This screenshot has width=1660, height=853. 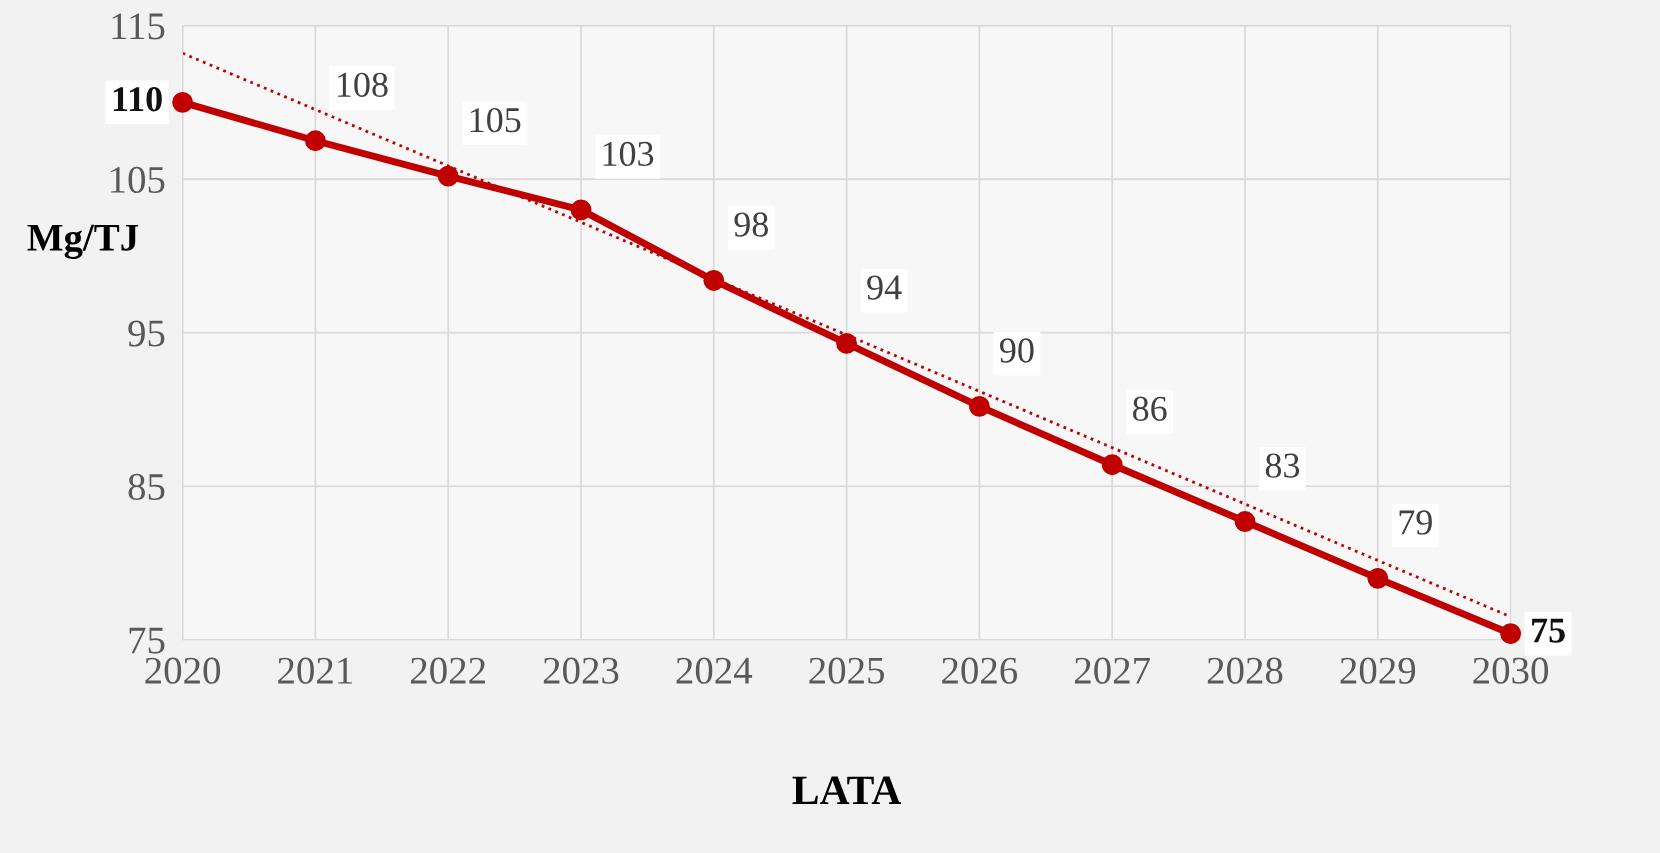 I want to click on x-tick-label: 2026, so click(x=980, y=670).